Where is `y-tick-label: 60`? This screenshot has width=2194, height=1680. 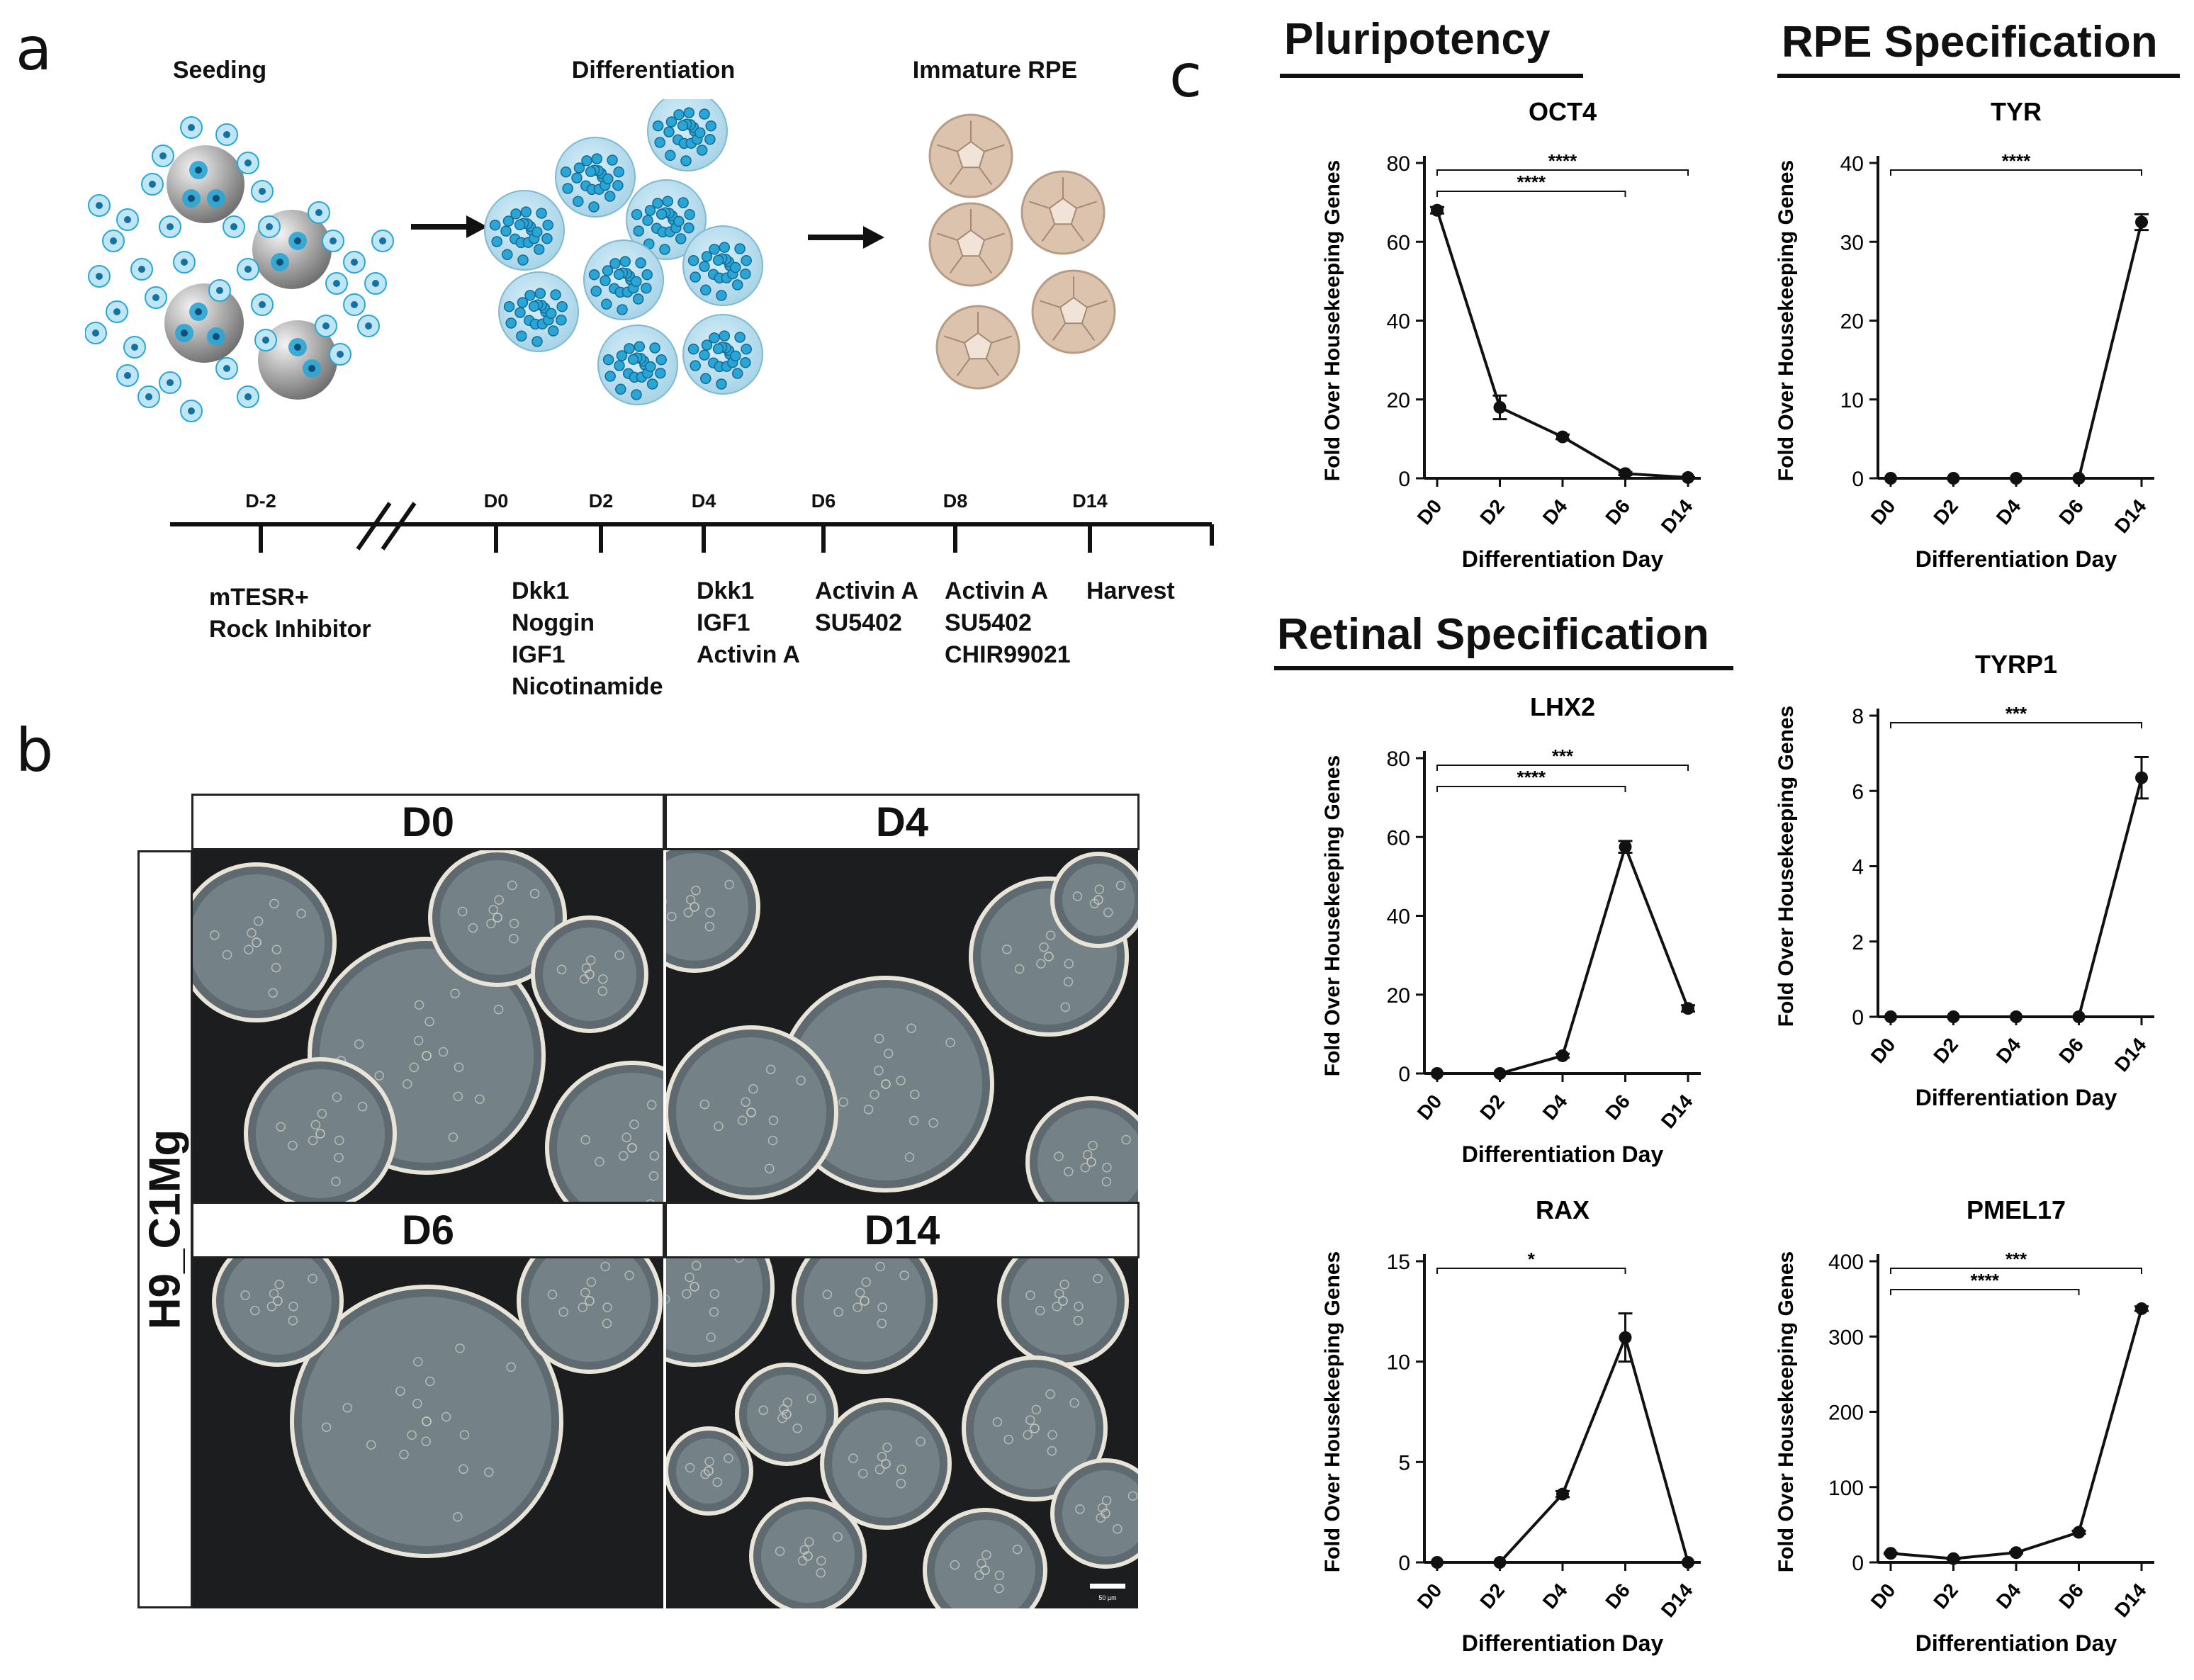
y-tick-label: 60 is located at coordinates (1398, 838).